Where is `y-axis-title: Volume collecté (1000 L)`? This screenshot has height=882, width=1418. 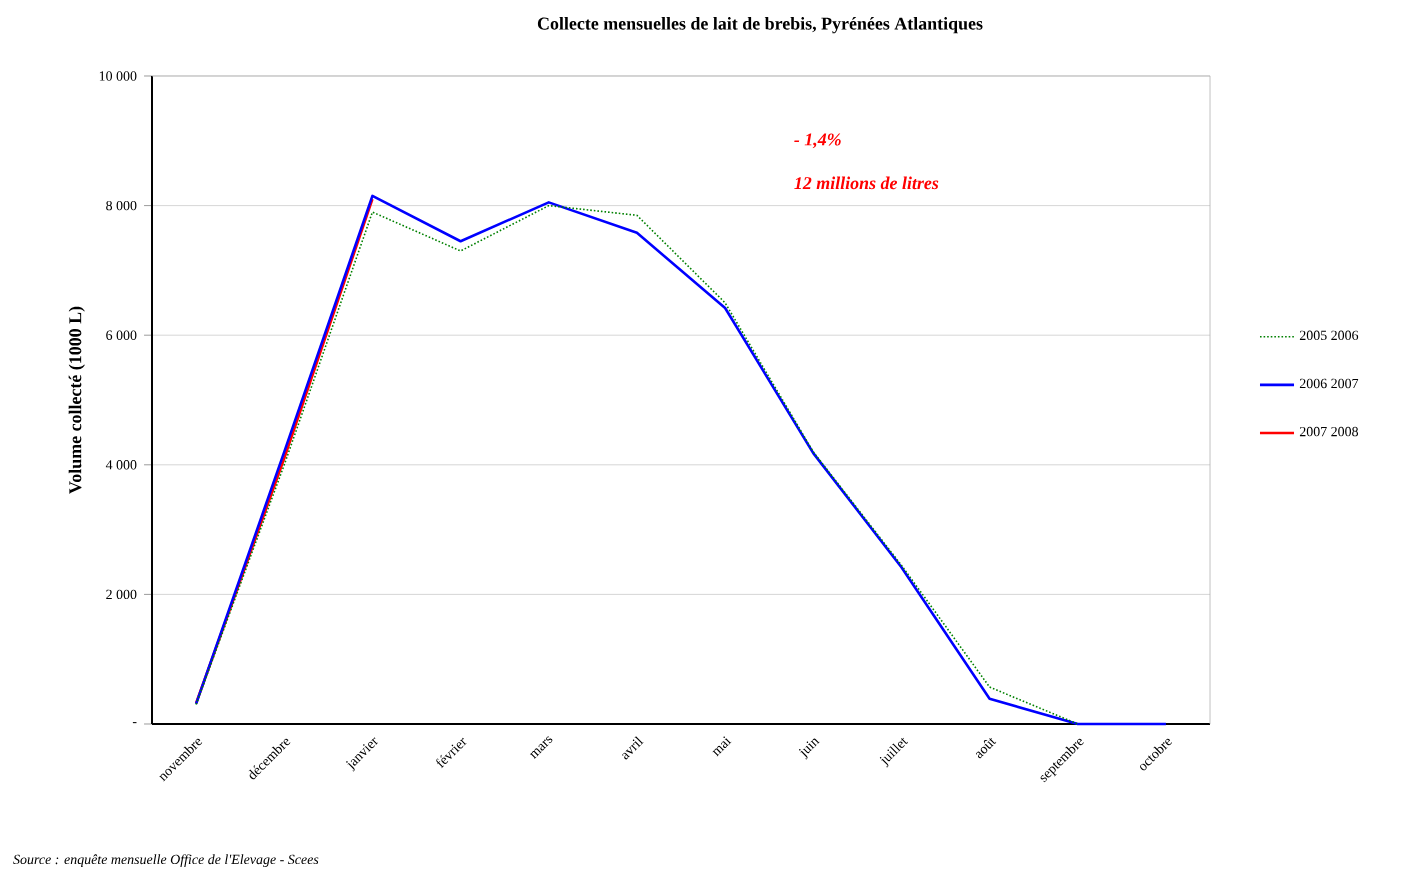
y-axis-title: Volume collecté (1000 L) is located at coordinates (76, 400).